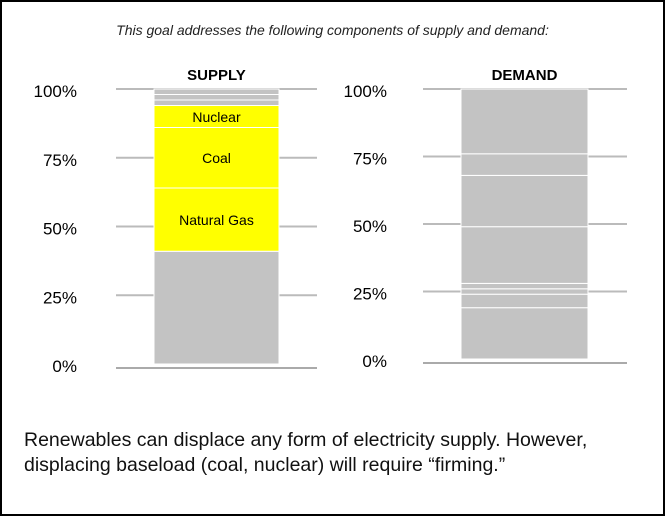  I want to click on segment-label: Coal, so click(216, 157).